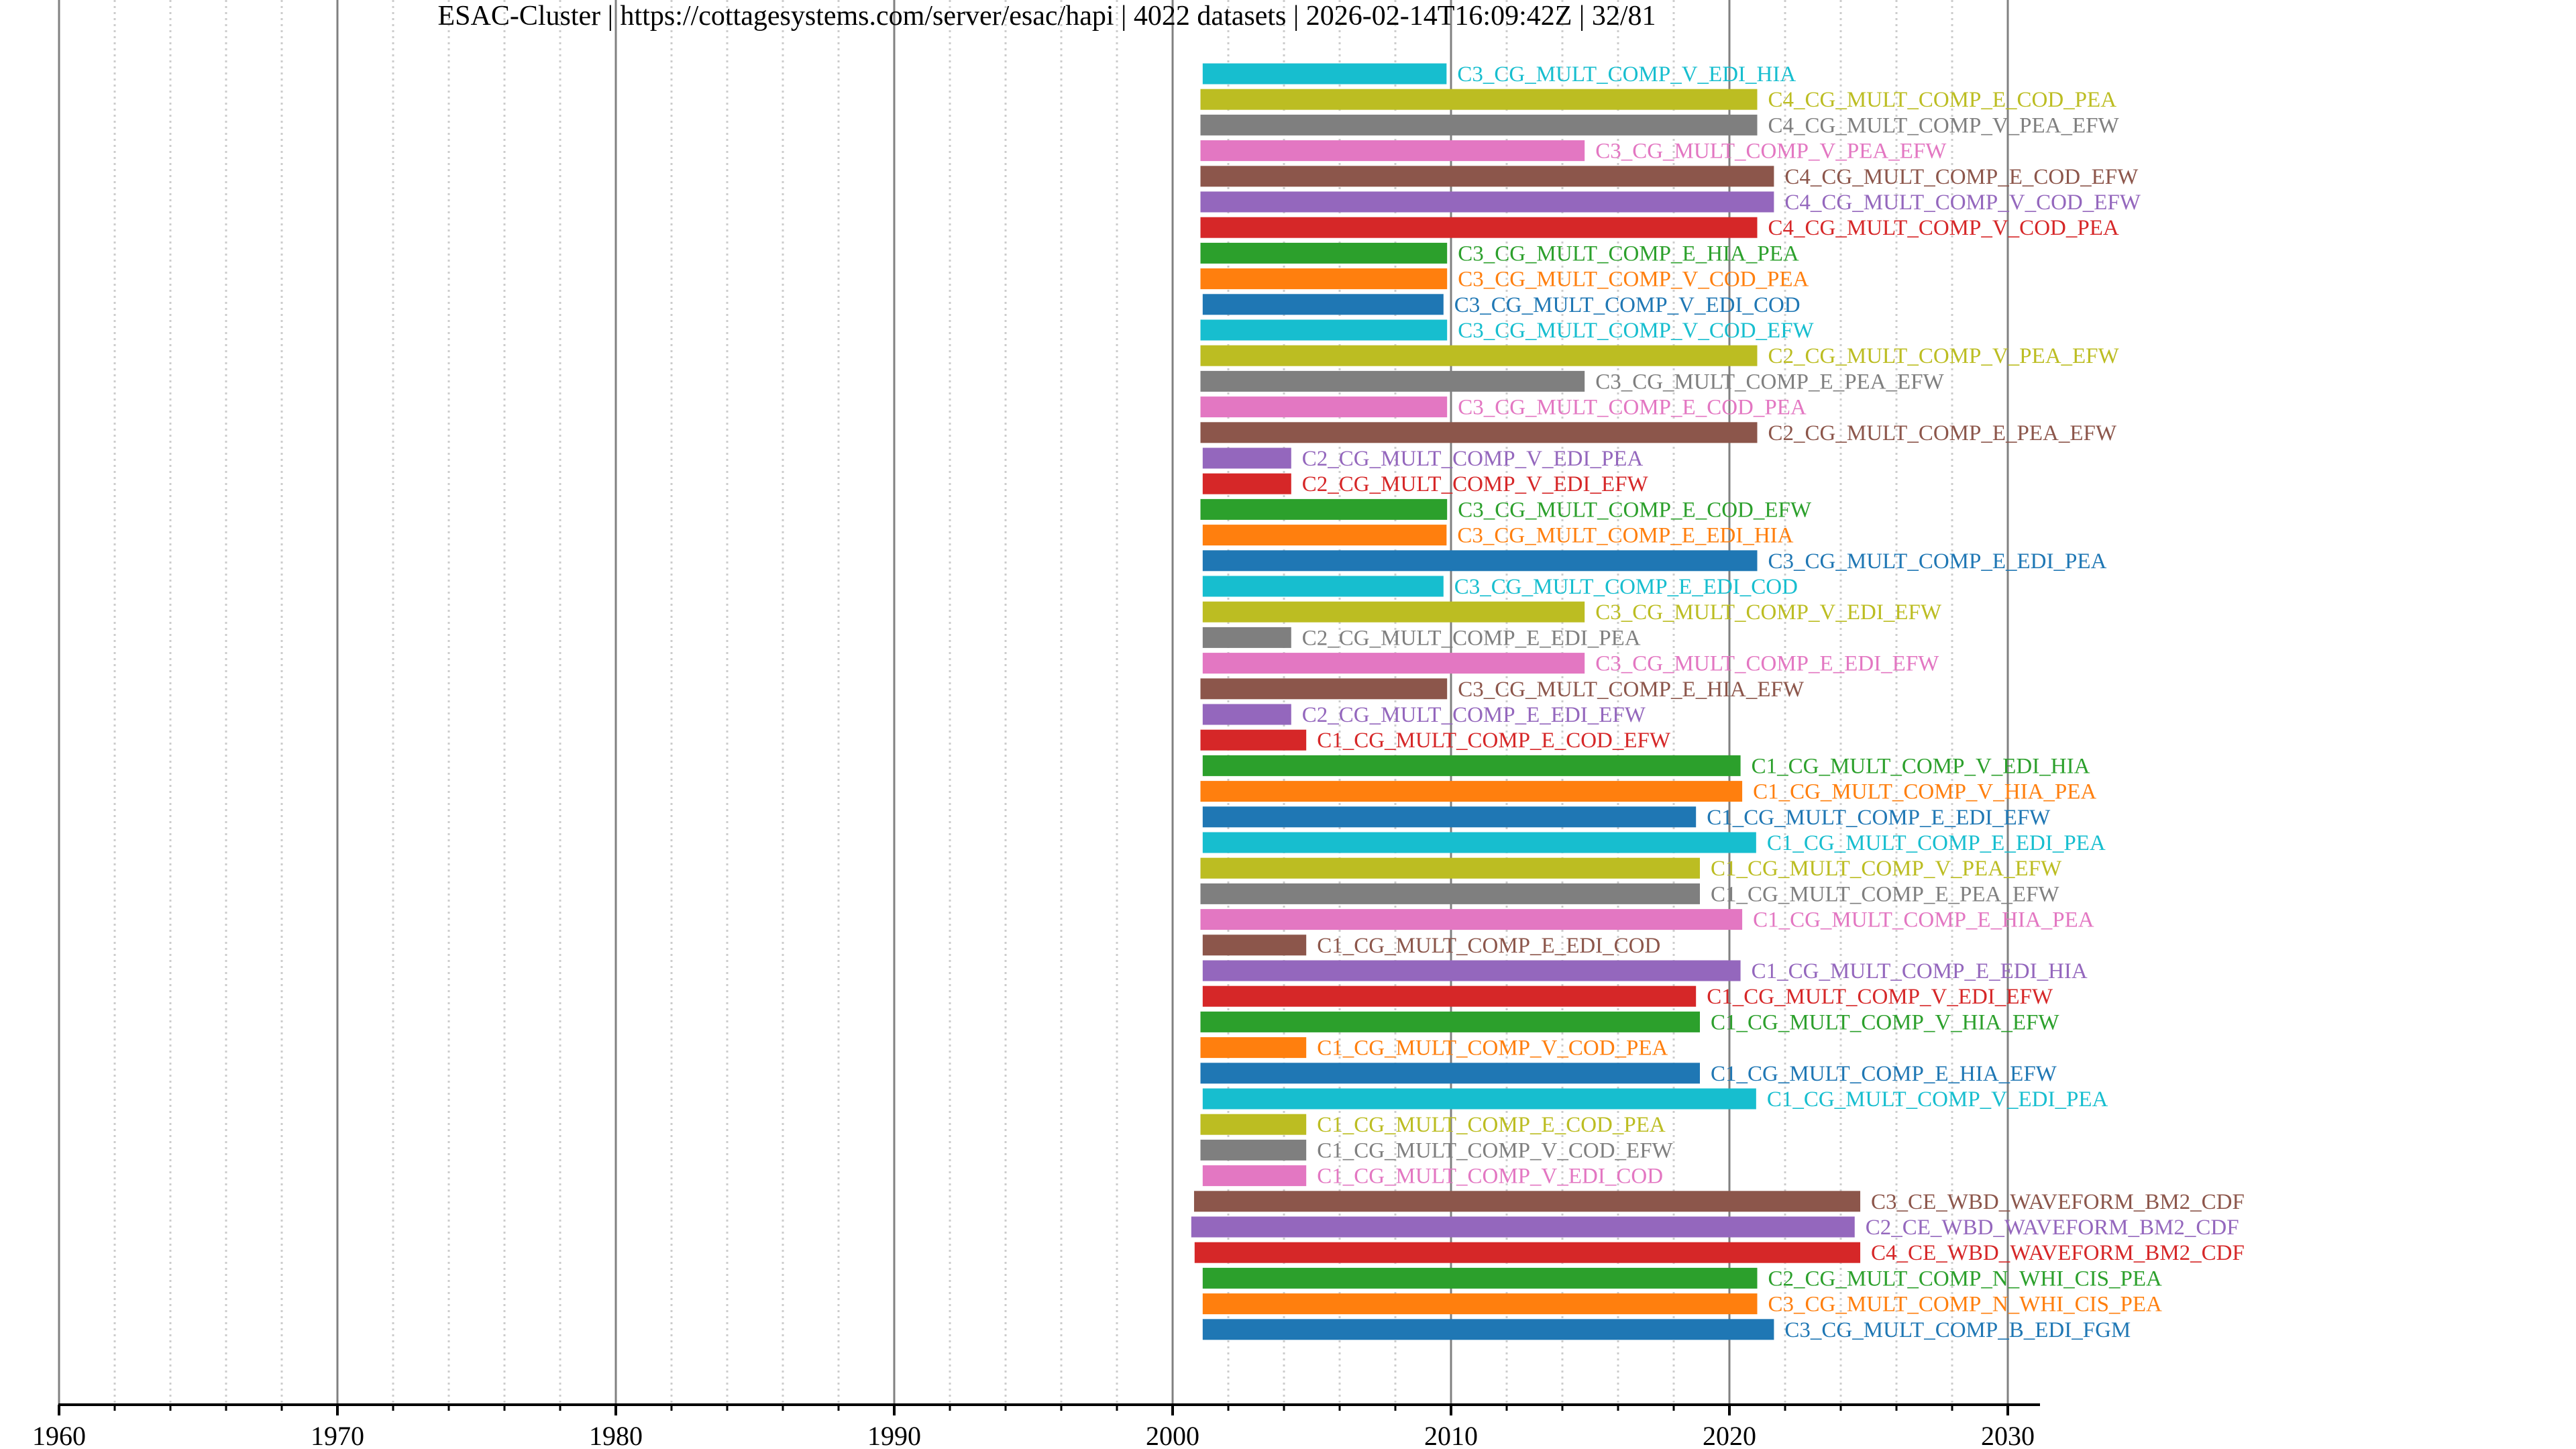 This screenshot has height=1449, width=2576. Describe the element at coordinates (1625, 536) in the screenshot. I see `dataset-label: C3_CG_MULT_COMP_E_EDI_HIA` at that location.